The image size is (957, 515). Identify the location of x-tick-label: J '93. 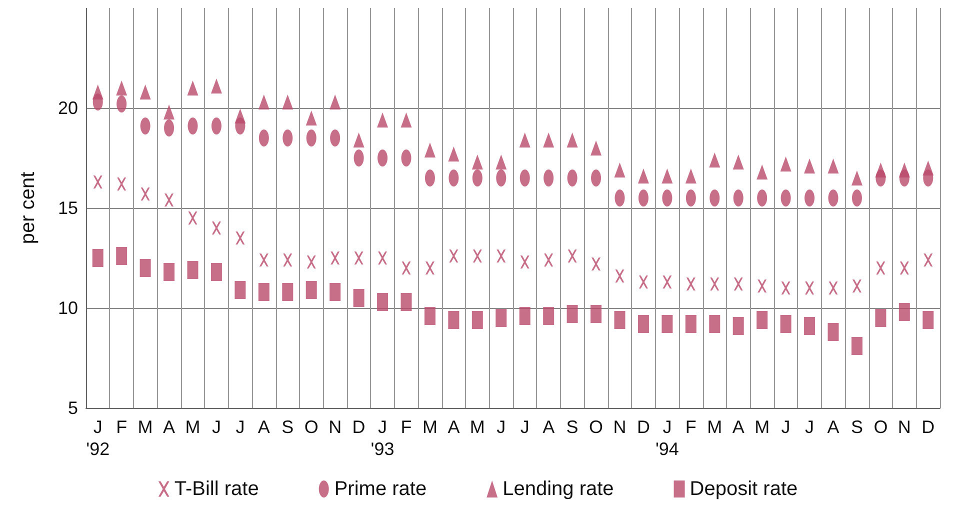
(382, 438).